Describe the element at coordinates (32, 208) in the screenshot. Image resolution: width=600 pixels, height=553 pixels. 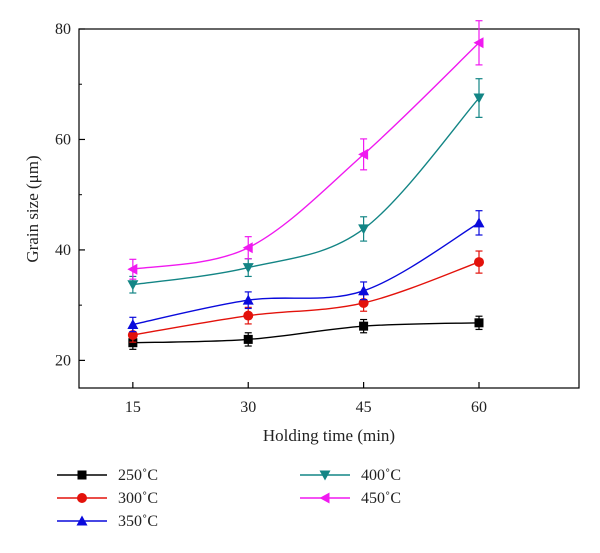
I see `y-axis-title: Grain size (μm)` at that location.